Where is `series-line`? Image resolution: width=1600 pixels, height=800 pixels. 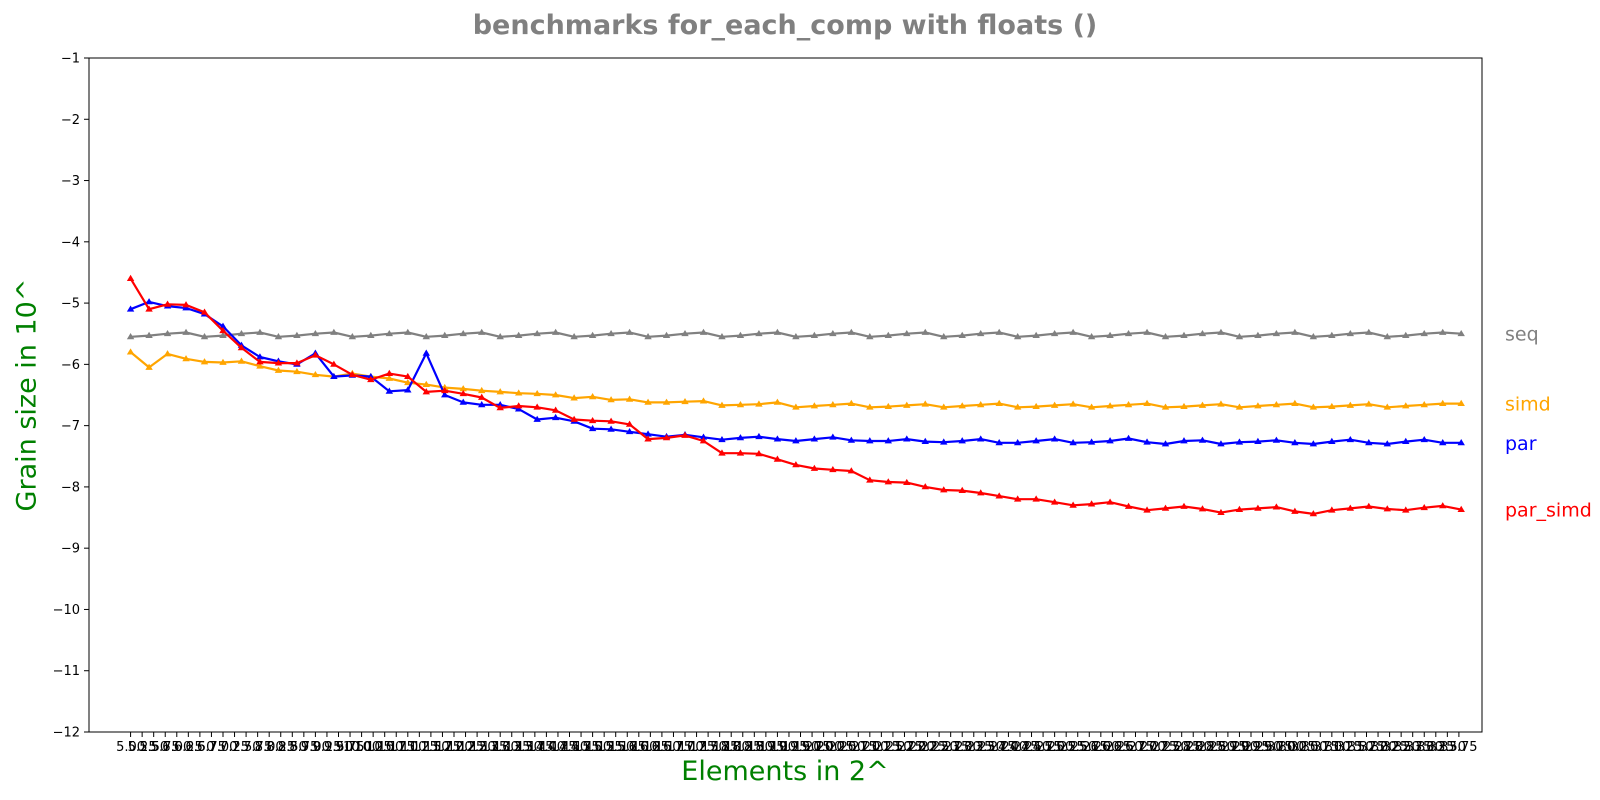
series-line is located at coordinates (795, 380).